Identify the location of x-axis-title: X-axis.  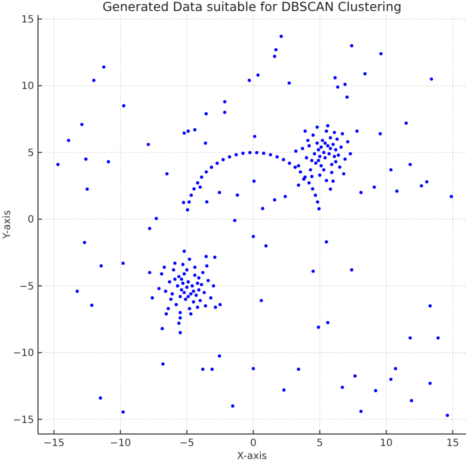
(252, 456).